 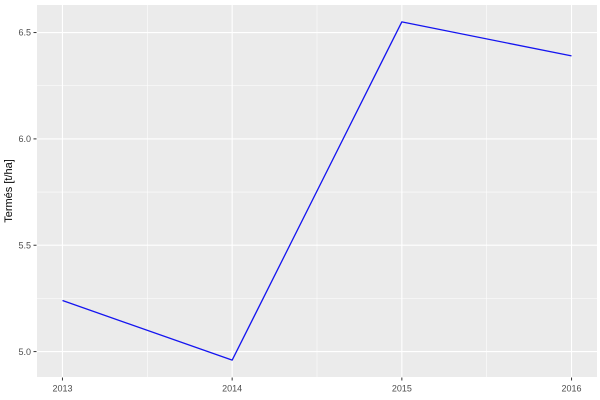 What do you see at coordinates (24, 352) in the screenshot?
I see `y-tick-label: 5.0` at bounding box center [24, 352].